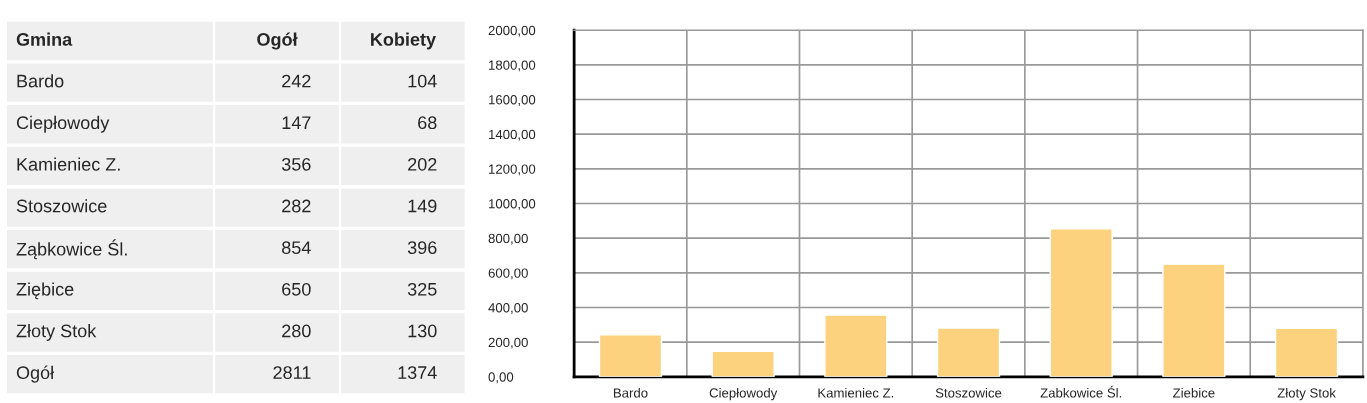 The image size is (1367, 403). Describe the element at coordinates (512, 135) in the screenshot. I see `y-tick-label: 1400,00` at that location.